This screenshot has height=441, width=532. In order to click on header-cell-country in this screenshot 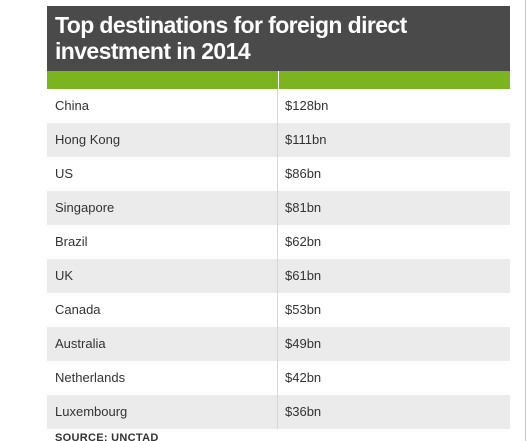, I will do `click(163, 80)`.